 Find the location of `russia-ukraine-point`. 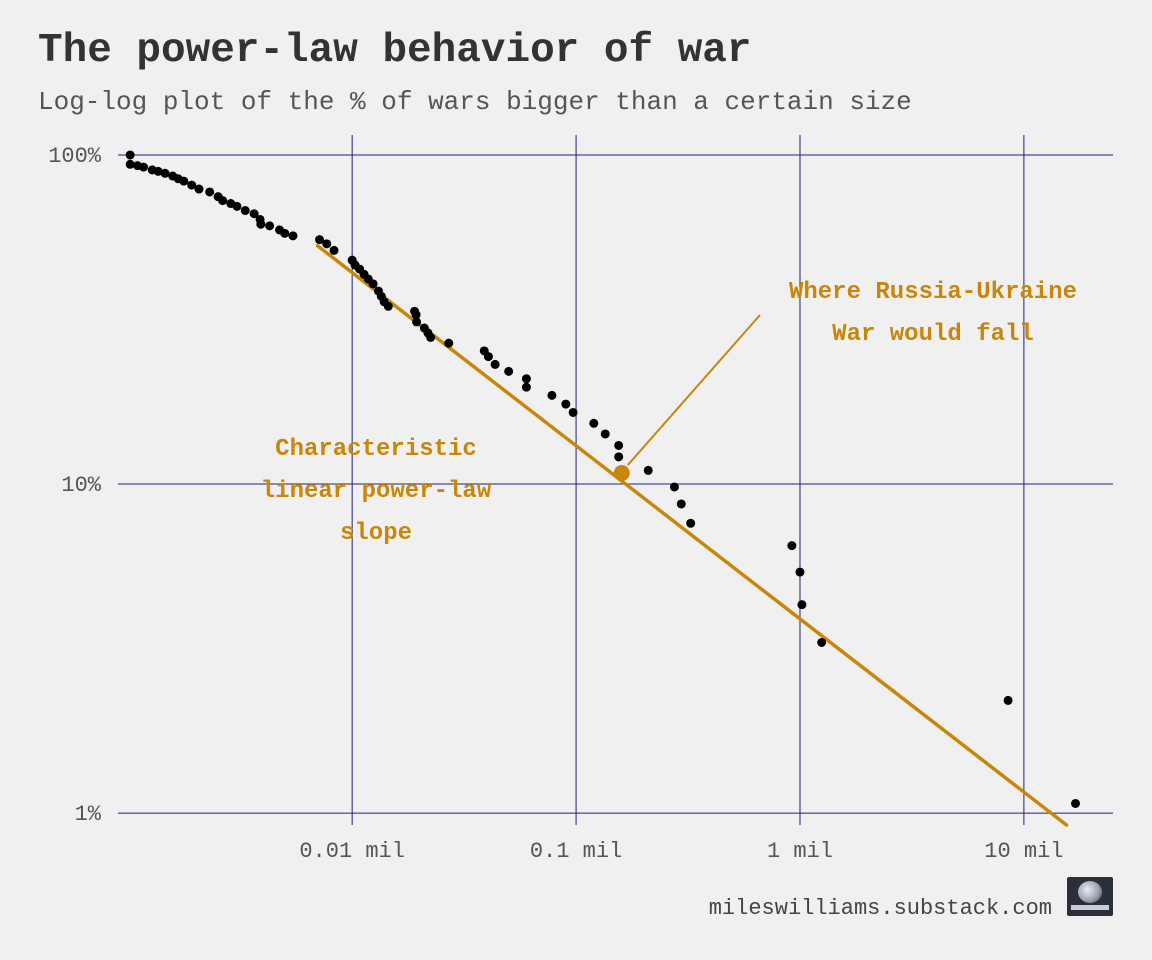

russia-ukraine-point is located at coordinates (621, 473).